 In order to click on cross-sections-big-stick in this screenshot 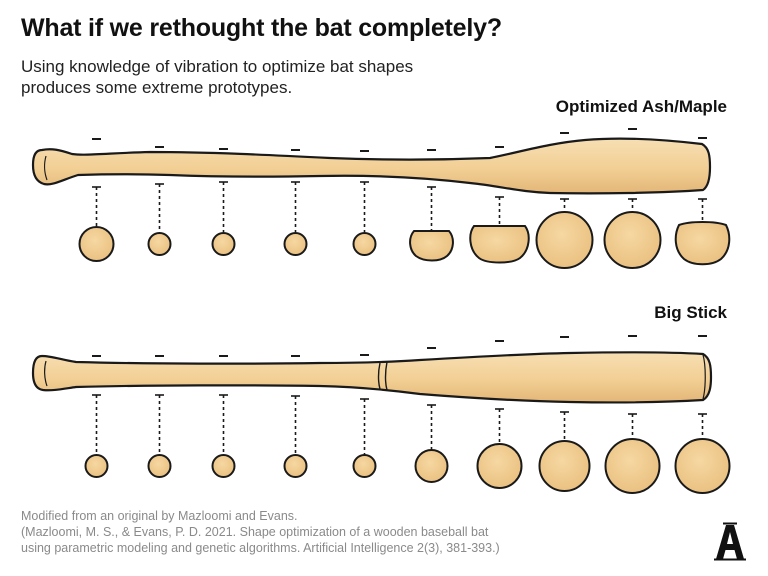, I will do `click(407, 466)`.